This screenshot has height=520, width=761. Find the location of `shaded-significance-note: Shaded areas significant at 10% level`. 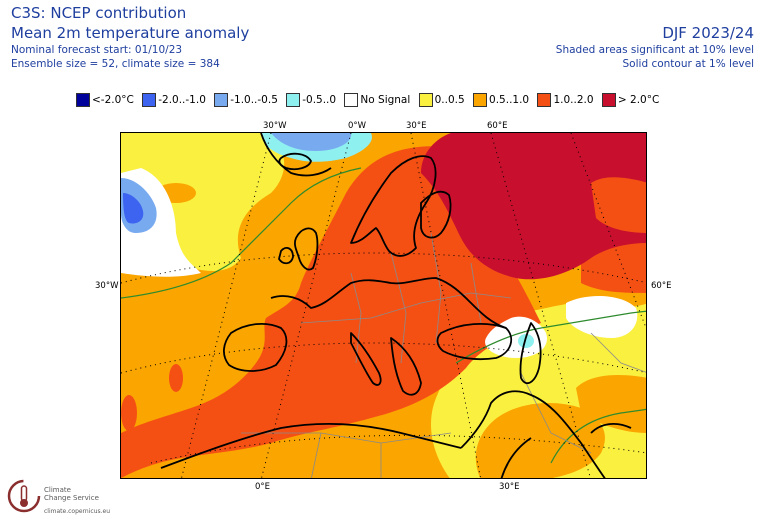

shaded-significance-note: Shaded areas significant at 10% level is located at coordinates (654, 50).